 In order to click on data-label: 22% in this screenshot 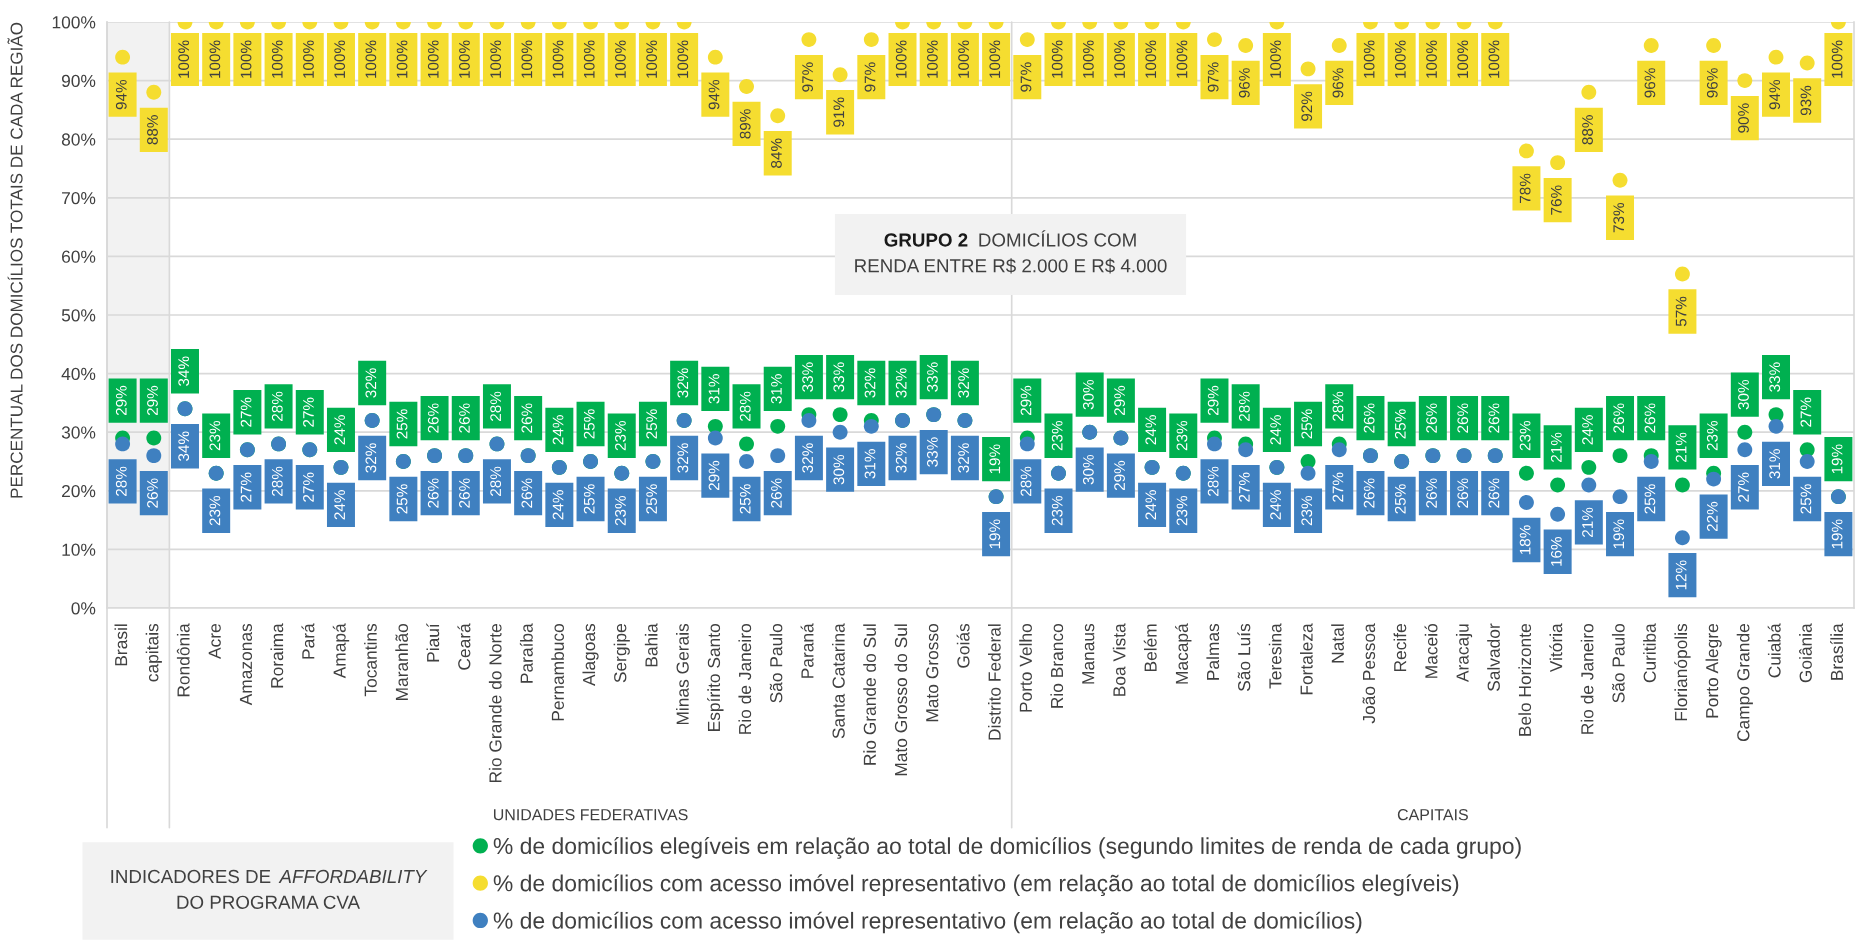, I will do `click(1712, 516)`.